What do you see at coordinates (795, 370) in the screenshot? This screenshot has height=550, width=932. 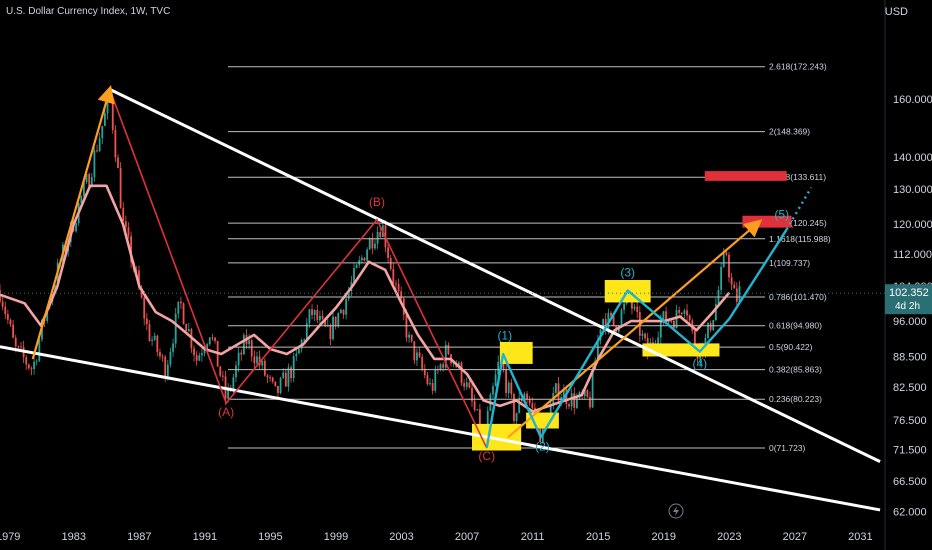 I see `fib-label-0.382: 0.382(85.863)` at bounding box center [795, 370].